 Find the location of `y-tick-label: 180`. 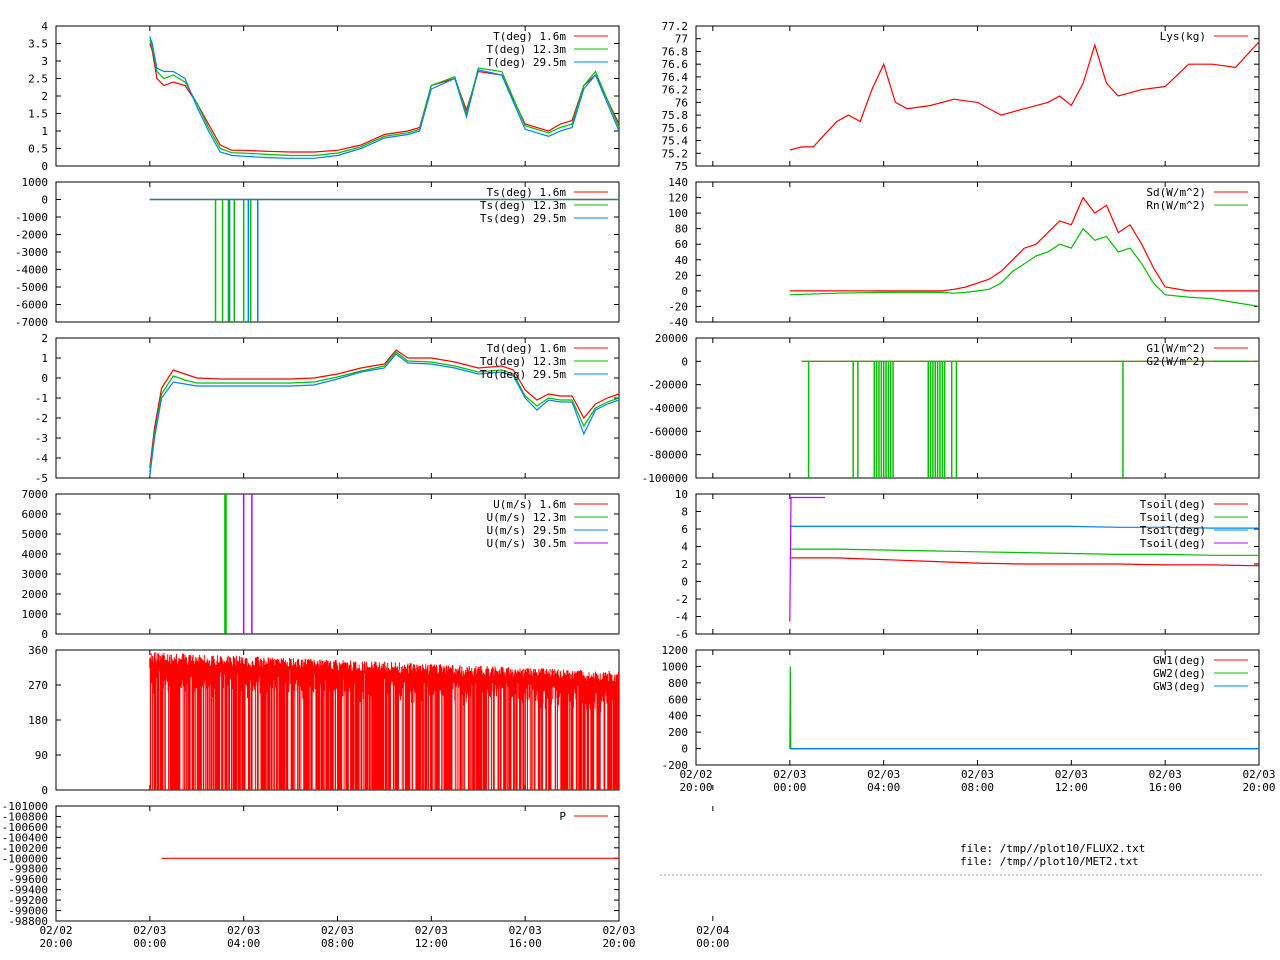

y-tick-label: 180 is located at coordinates (38, 720).